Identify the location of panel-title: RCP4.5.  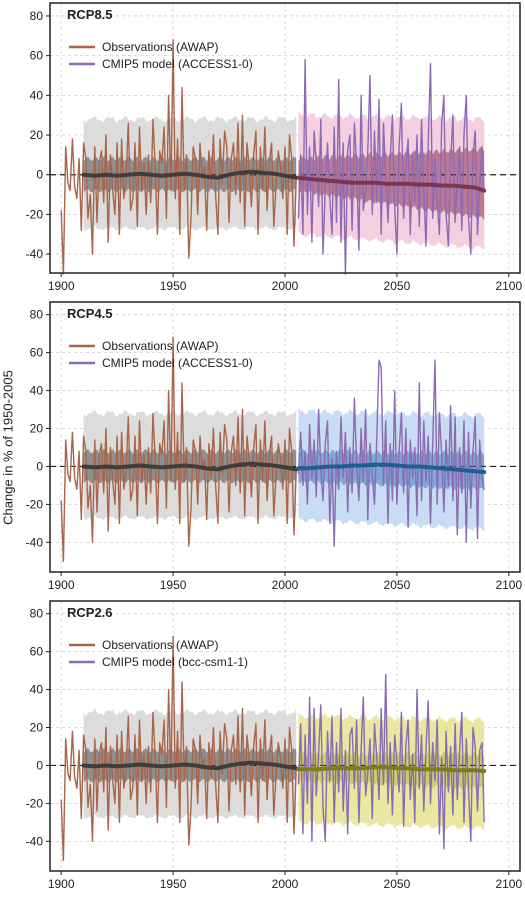
(90, 313).